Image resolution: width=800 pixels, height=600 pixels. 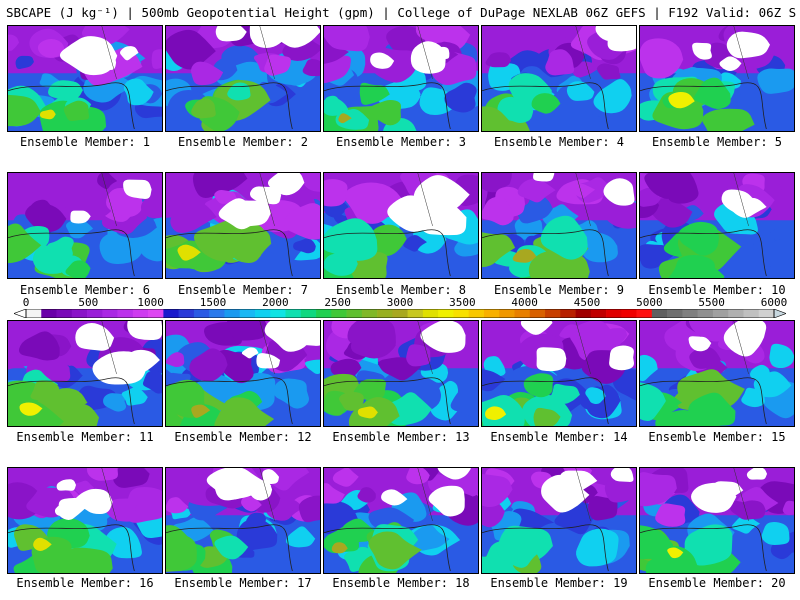 I want to click on panel-label: Ensemble Member: 12, so click(x=243, y=437).